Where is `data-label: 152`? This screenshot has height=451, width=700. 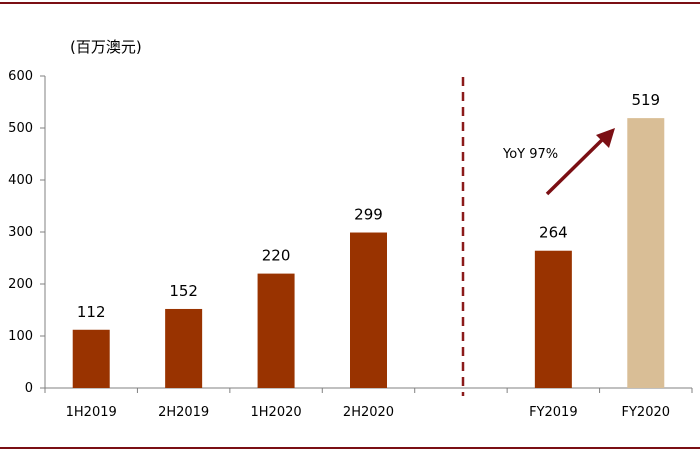 data-label: 152 is located at coordinates (183, 291).